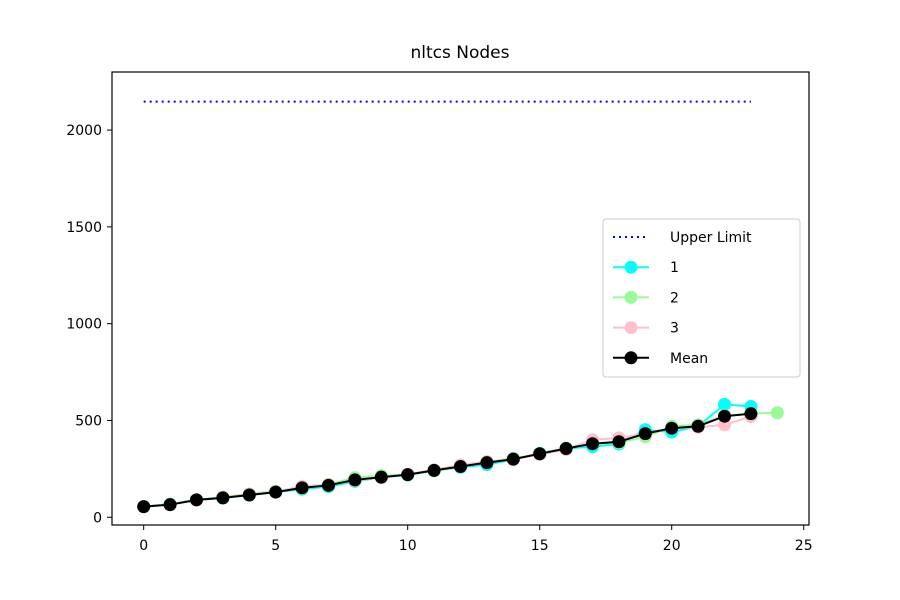 Image resolution: width=900 pixels, height=600 pixels. What do you see at coordinates (408, 546) in the screenshot?
I see `x-tick-label: 10` at bounding box center [408, 546].